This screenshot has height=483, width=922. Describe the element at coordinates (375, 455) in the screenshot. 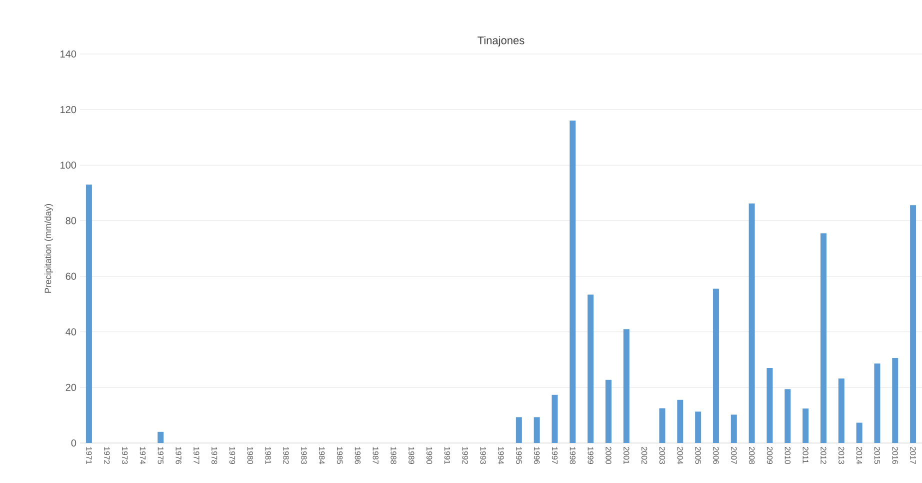

I see `x-tick-label: 1987` at that location.